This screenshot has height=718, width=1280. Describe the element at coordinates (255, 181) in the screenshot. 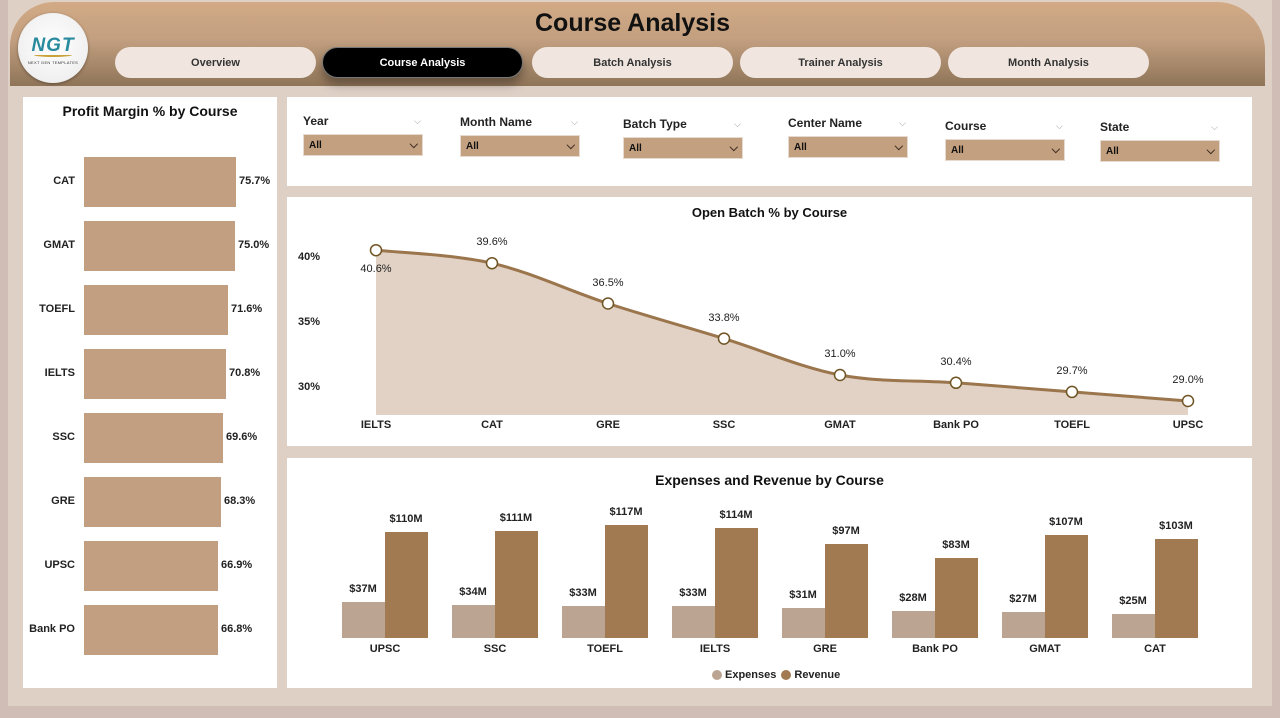

I see `bar-value-label: 75.7%` at that location.